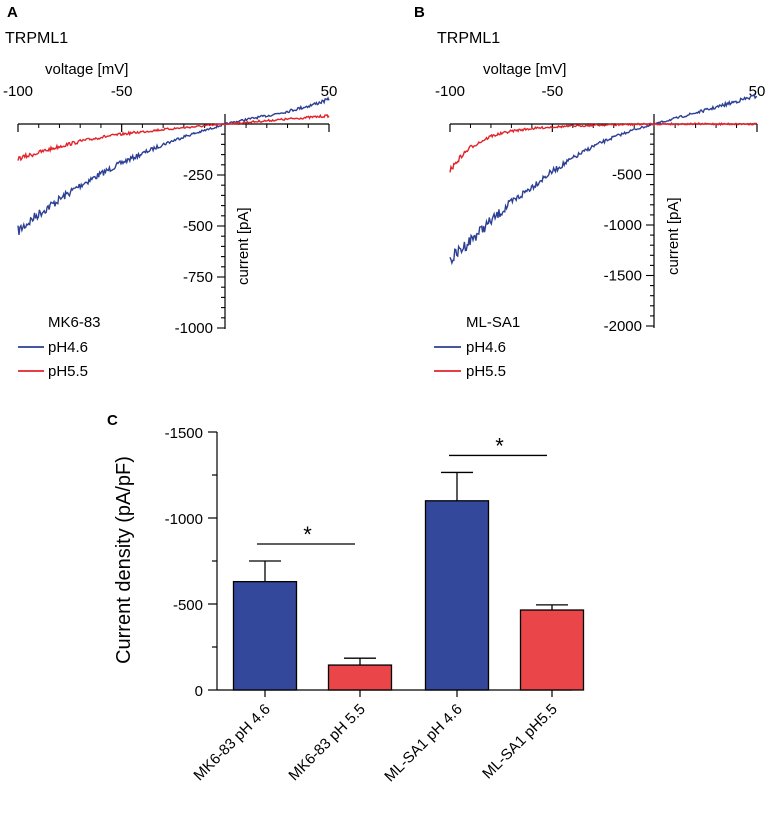 This screenshot has height=815, width=768. What do you see at coordinates (600, 107) in the screenshot?
I see `panel-b-x-ticks: -100 -50 50` at bounding box center [600, 107].